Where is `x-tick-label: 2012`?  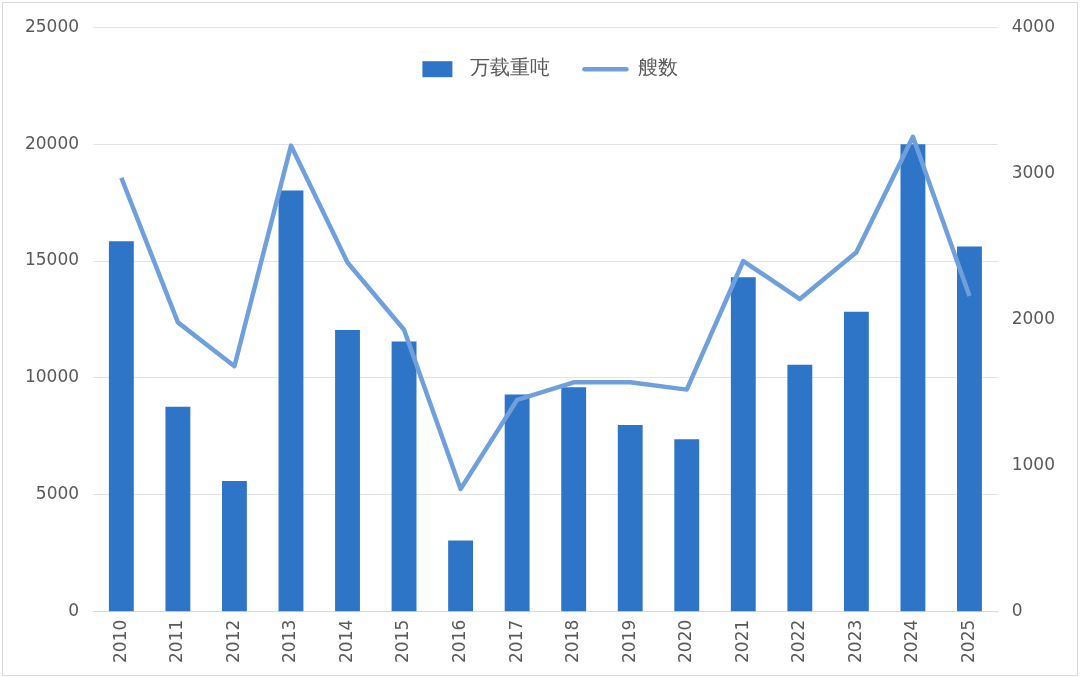
x-tick-label: 2012 is located at coordinates (232, 641).